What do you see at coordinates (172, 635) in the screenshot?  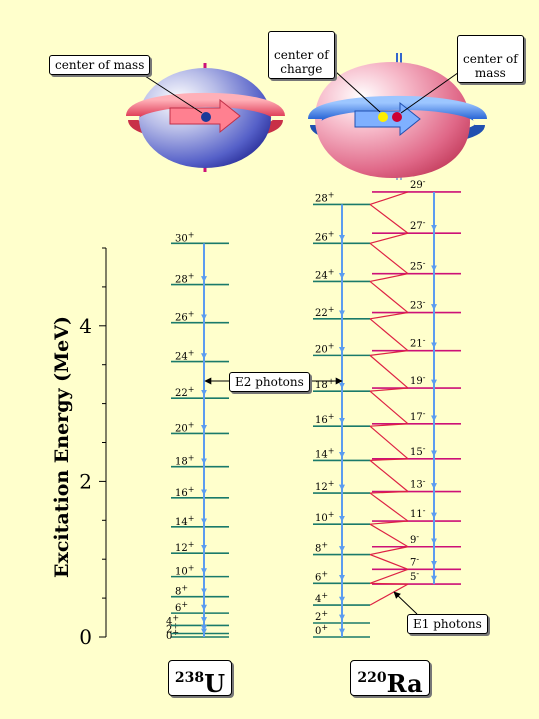 I see `level-label-u238: 0+` at bounding box center [172, 635].